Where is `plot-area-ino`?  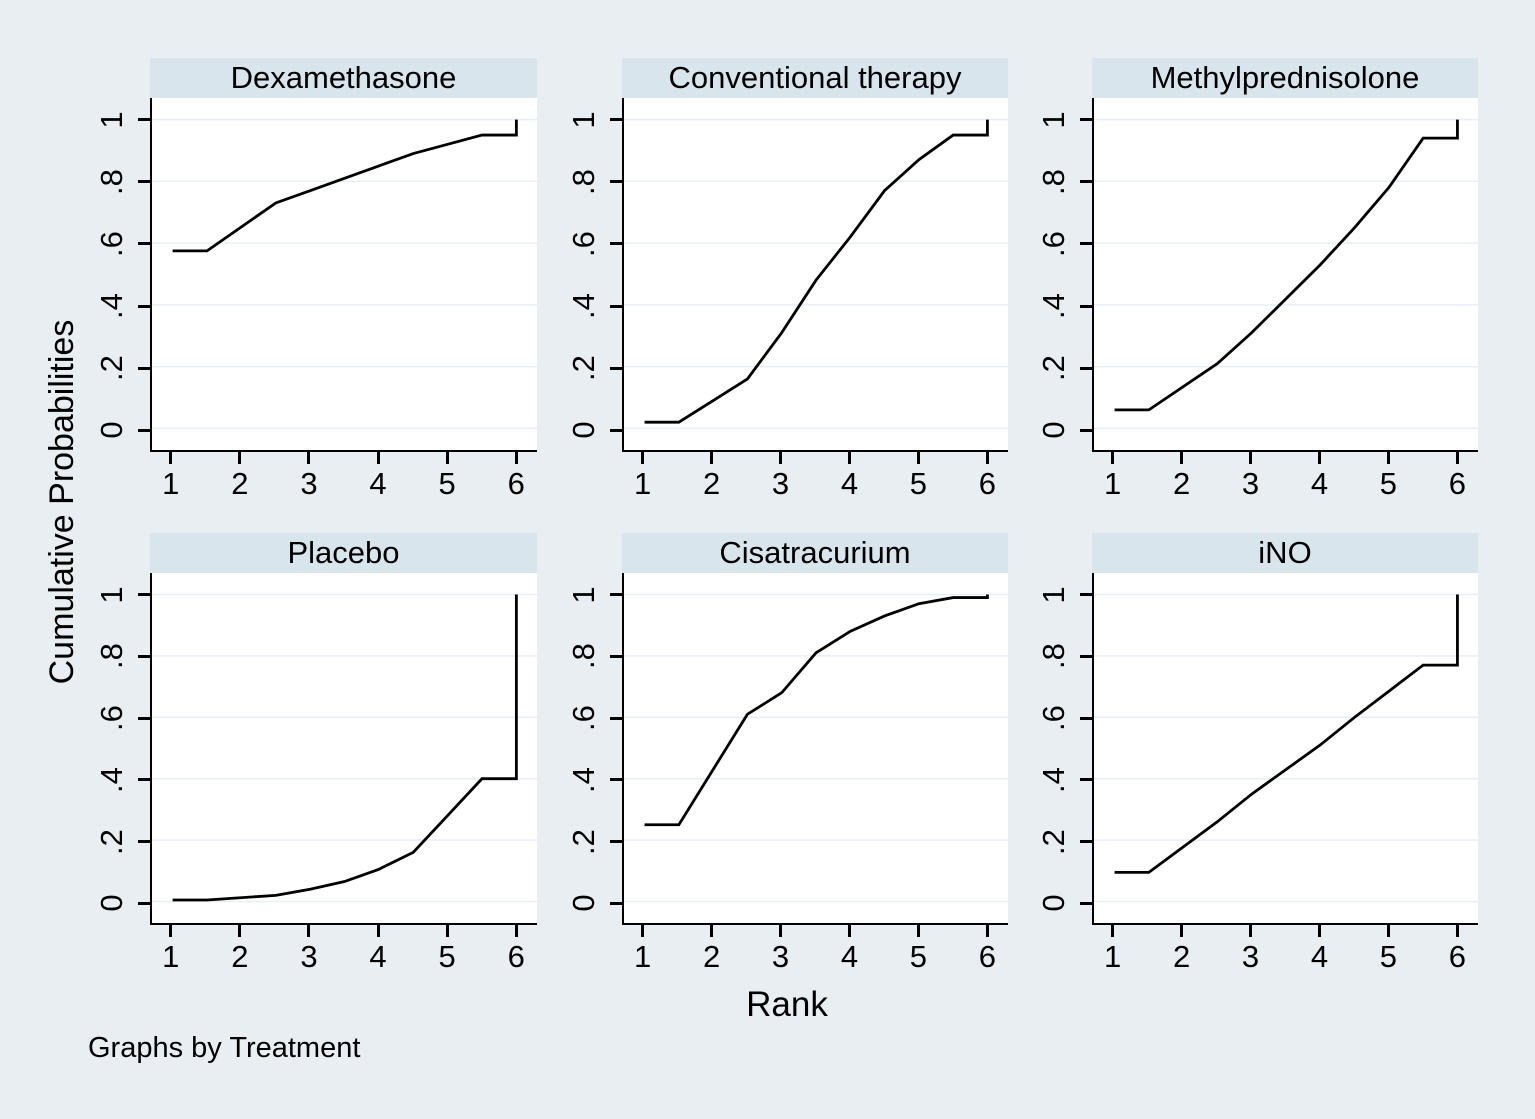 plot-area-ino is located at coordinates (1285, 749).